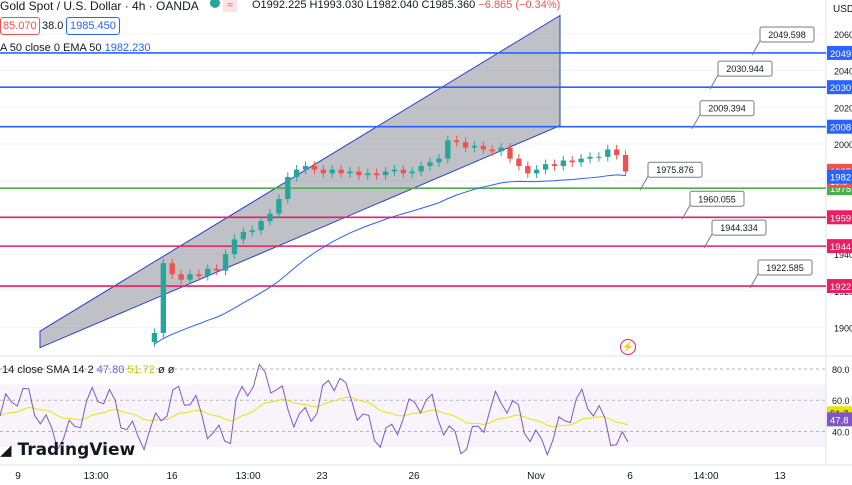  I want to click on level-callout-label: 2009.394, so click(727, 109).